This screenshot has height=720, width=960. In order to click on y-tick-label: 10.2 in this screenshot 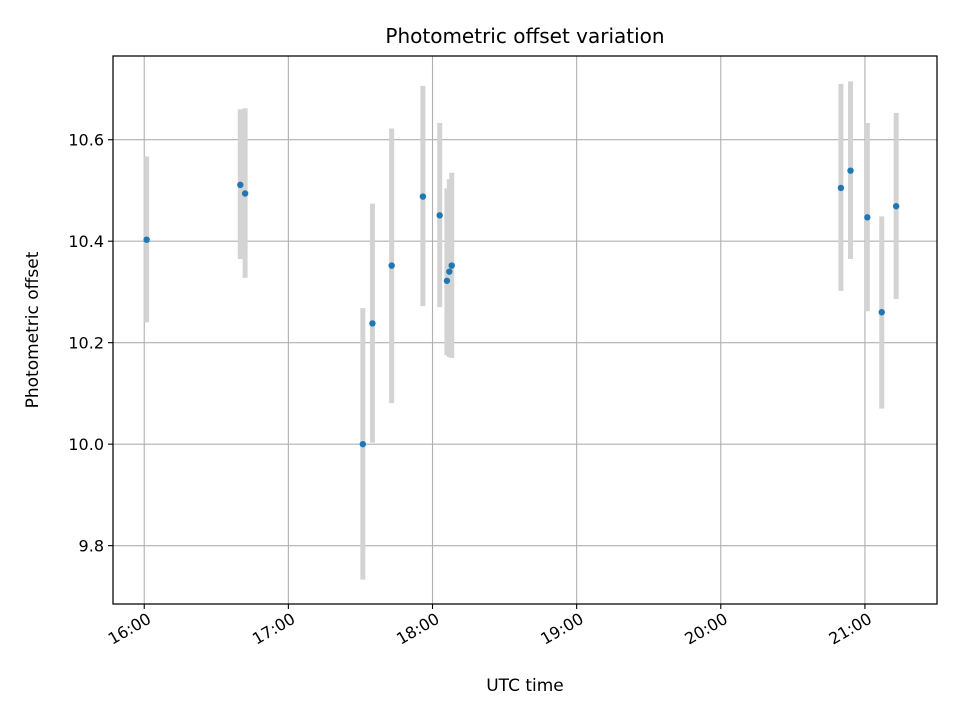, I will do `click(86, 343)`.